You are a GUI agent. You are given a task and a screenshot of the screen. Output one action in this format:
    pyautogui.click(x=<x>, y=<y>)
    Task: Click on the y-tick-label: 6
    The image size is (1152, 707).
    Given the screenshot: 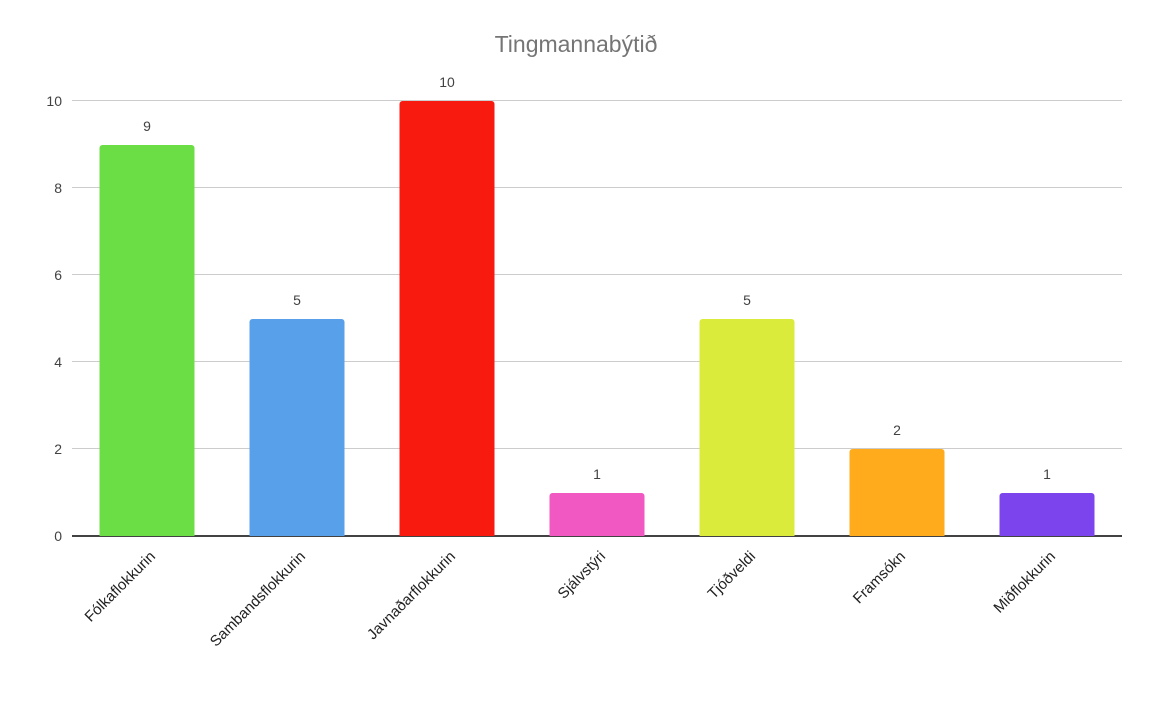 What is the action you would take?
    pyautogui.click(x=58, y=275)
    